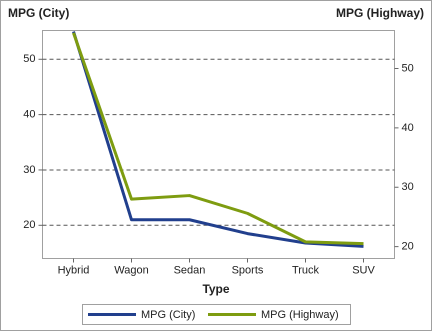 The height and width of the screenshot is (331, 432). I want to click on x-tick-label: Sedan, so click(190, 270).